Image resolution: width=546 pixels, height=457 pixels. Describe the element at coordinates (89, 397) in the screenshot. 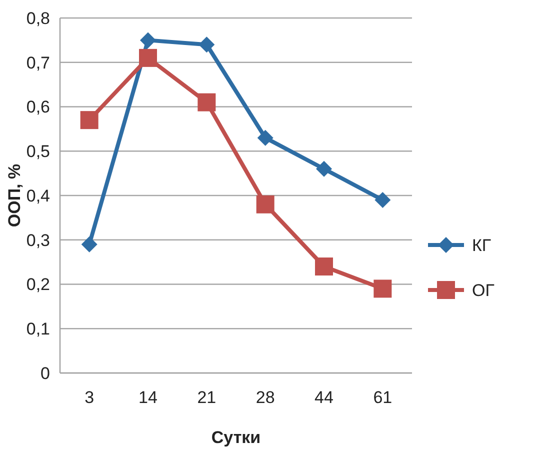

I see `x-tick-label: 3` at that location.